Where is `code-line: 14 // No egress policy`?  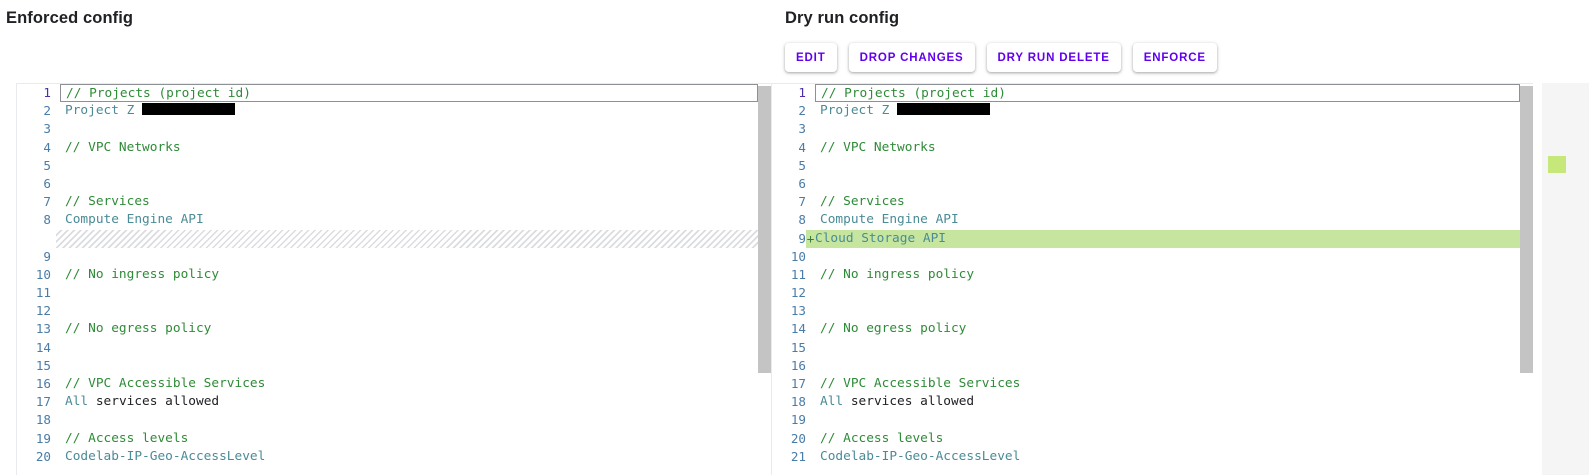
code-line: 14 // No egress policy is located at coordinates (1152, 329).